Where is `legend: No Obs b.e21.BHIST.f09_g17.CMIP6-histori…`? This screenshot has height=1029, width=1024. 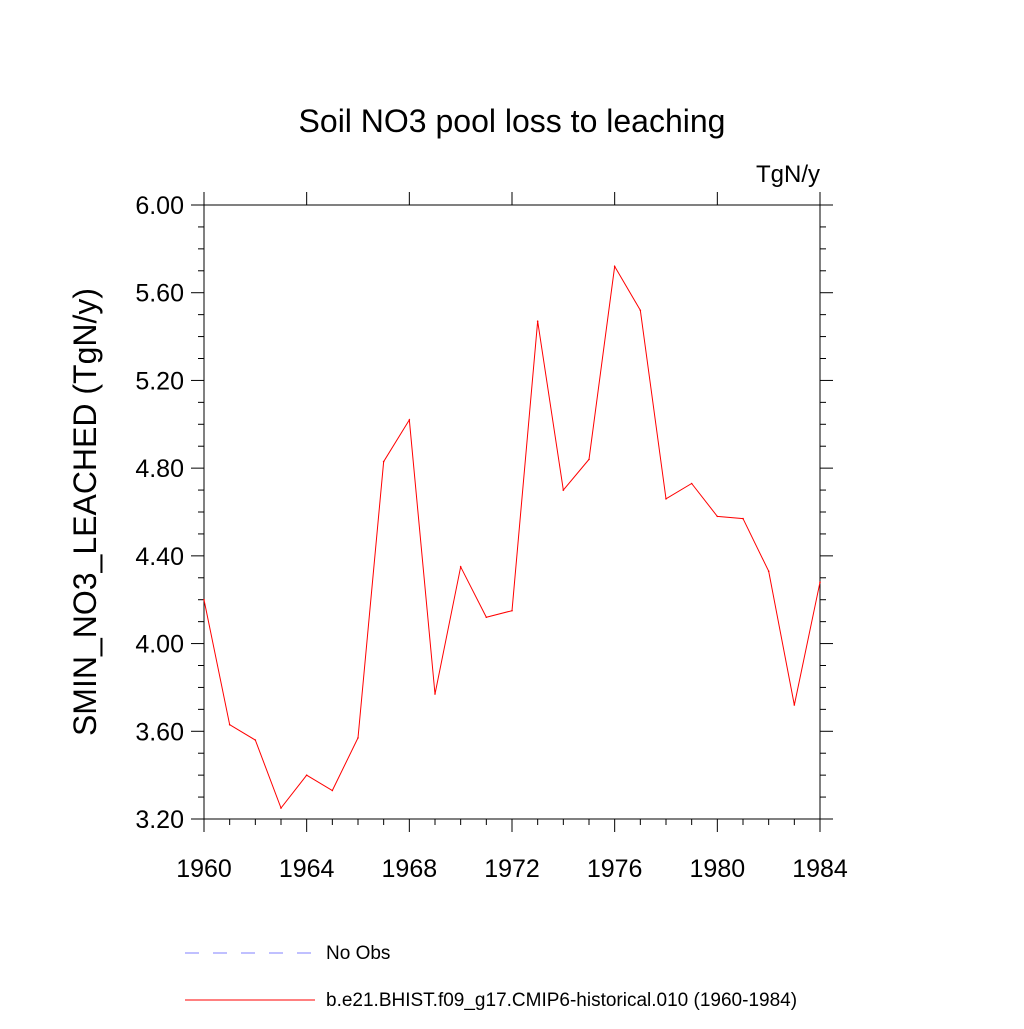 legend: No Obs b.e21.BHIST.f09_g17.CMIP6-histori… is located at coordinates (491, 977).